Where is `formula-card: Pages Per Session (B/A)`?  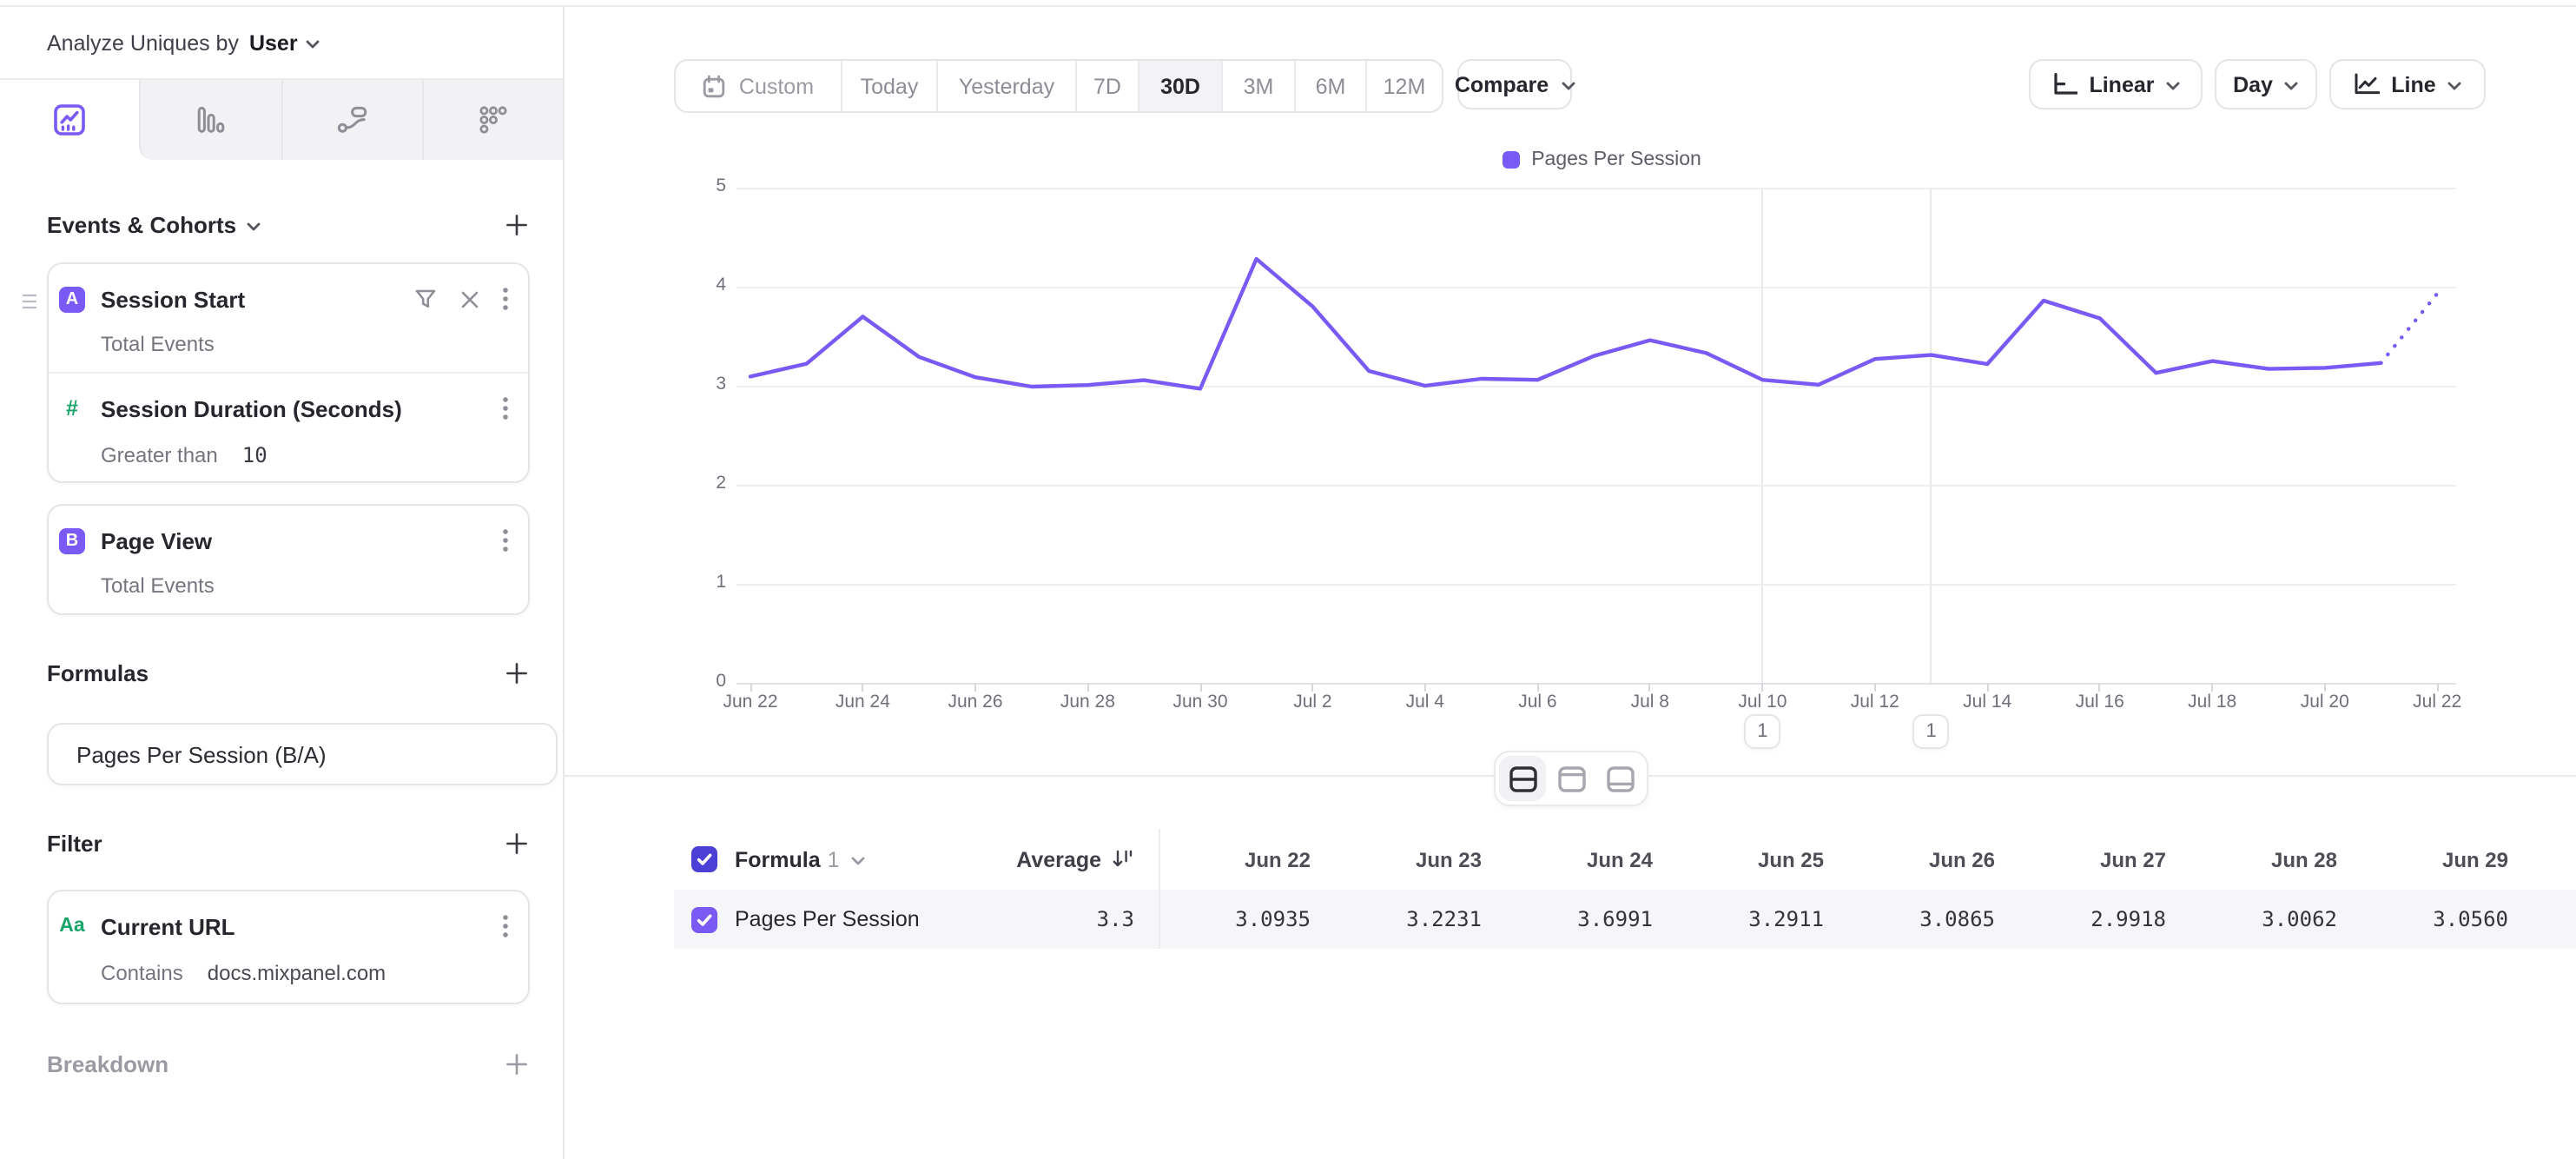
formula-card: Pages Per Session (B/A) is located at coordinates (302, 754).